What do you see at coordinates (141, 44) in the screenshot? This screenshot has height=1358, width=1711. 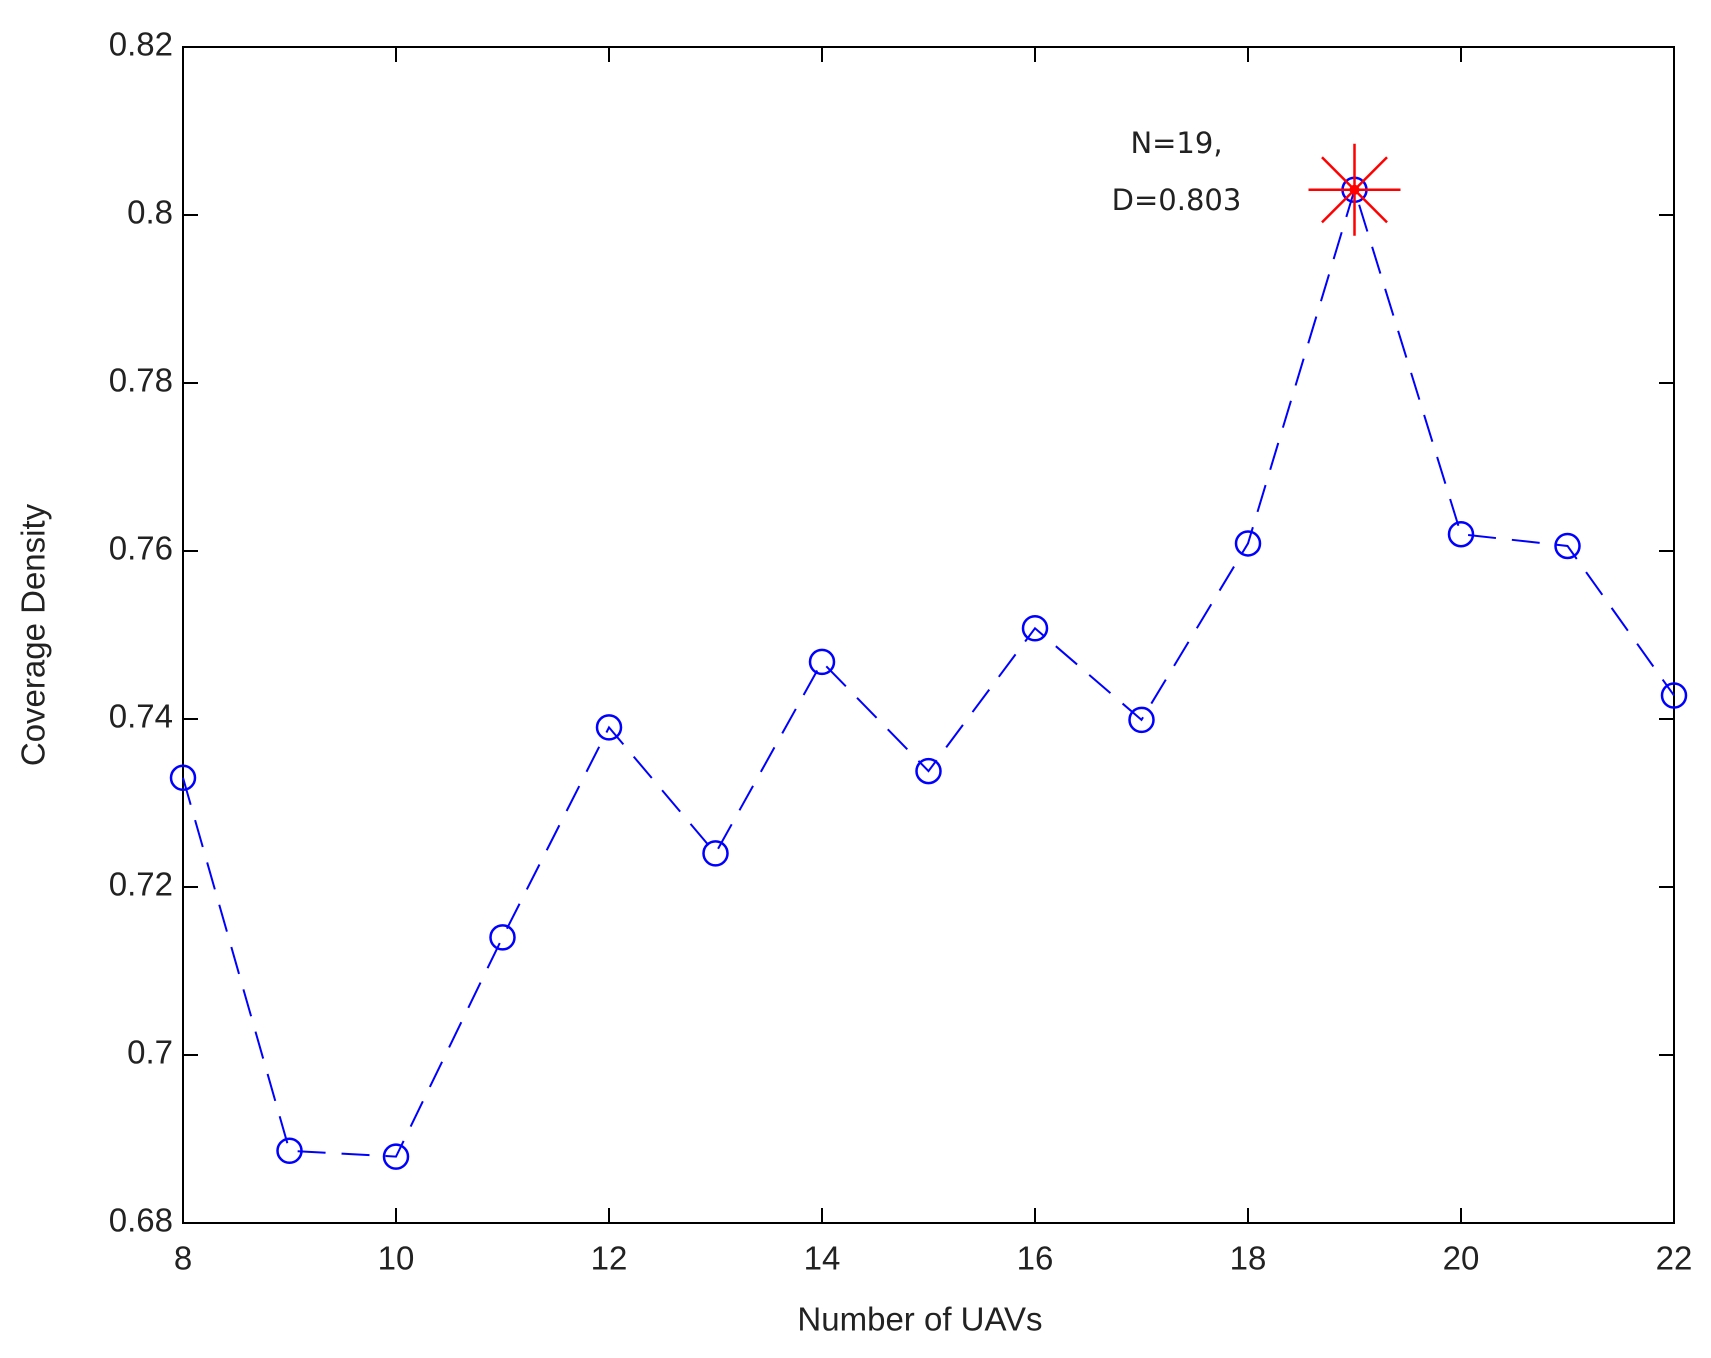 I see `y-tick-label: 0.82` at bounding box center [141, 44].